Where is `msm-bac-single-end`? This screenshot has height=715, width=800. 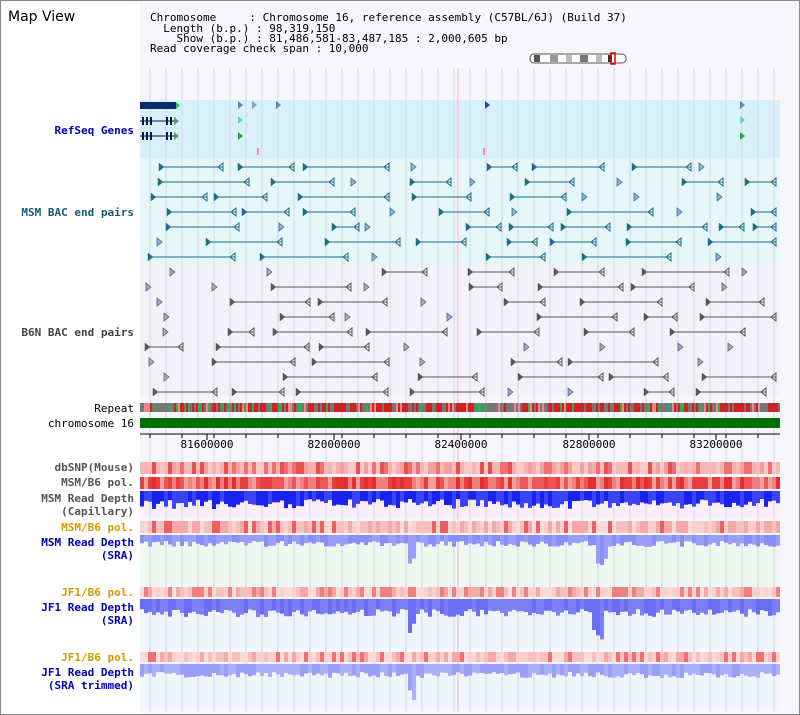
msm-bac-single-end is located at coordinates (718, 257).